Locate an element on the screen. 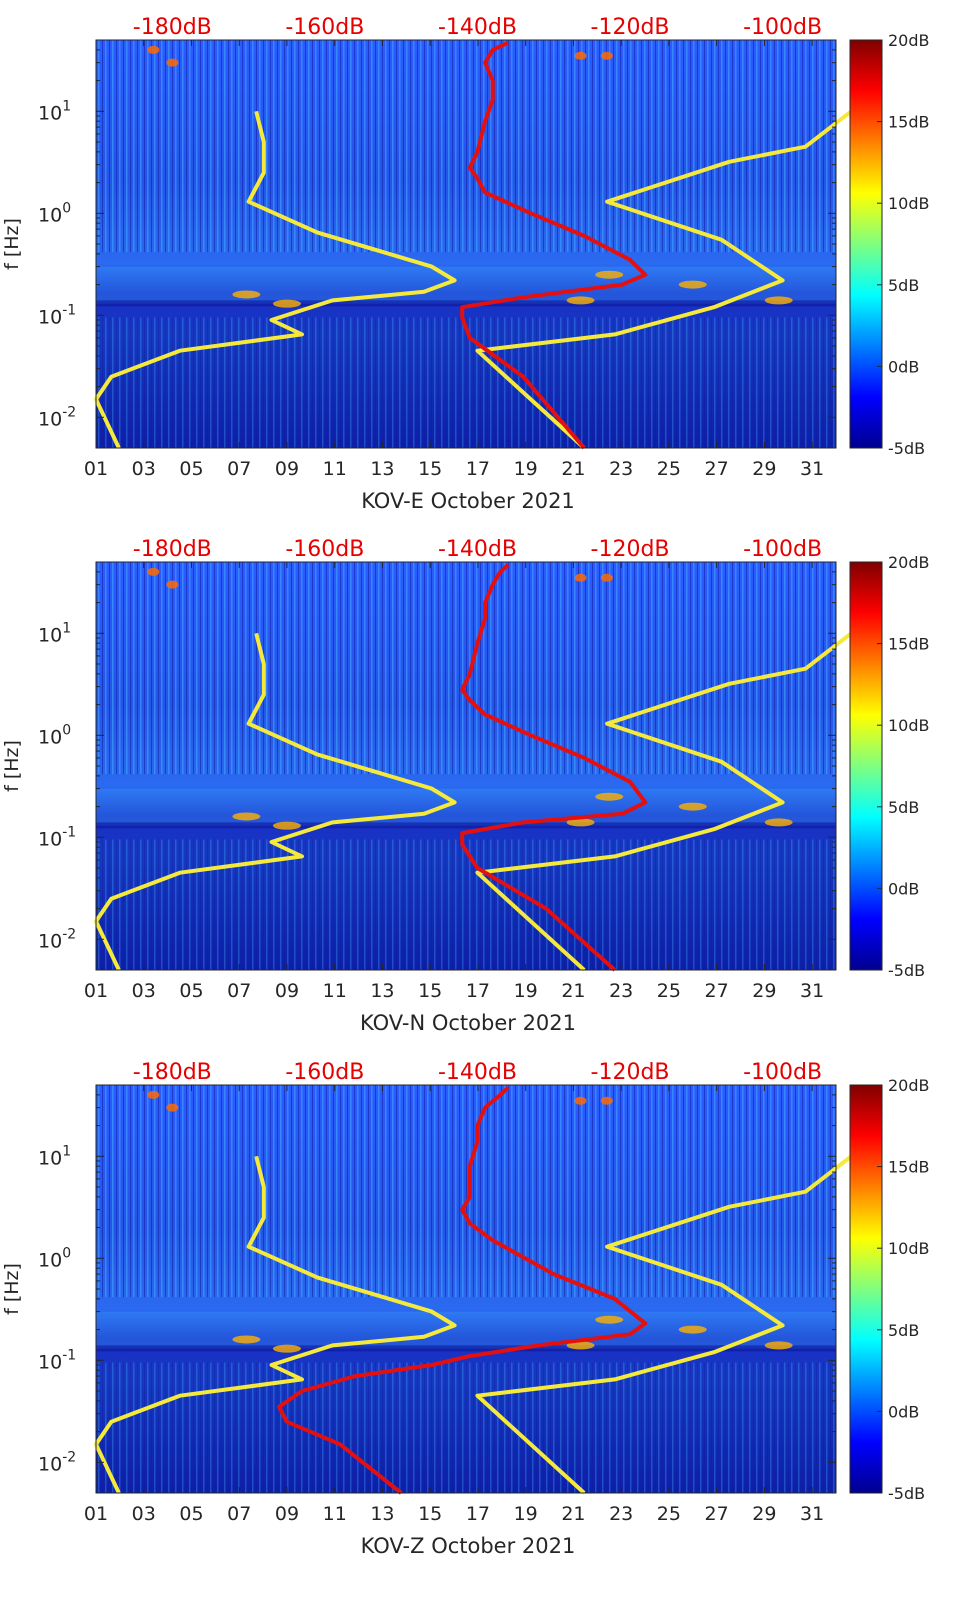 This screenshot has width=962, height=1599. x-axis-label: KOV-N October 2021 is located at coordinates (468, 1023).